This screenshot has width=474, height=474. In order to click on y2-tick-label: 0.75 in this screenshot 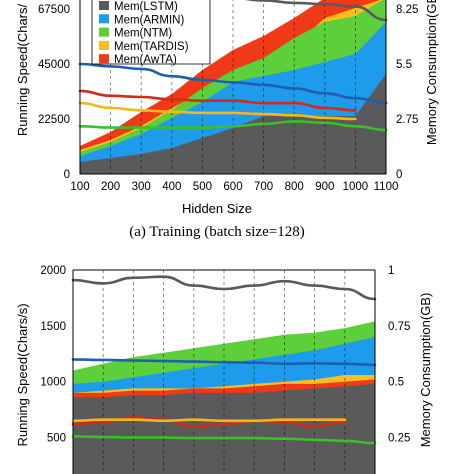, I will do `click(399, 327)`.